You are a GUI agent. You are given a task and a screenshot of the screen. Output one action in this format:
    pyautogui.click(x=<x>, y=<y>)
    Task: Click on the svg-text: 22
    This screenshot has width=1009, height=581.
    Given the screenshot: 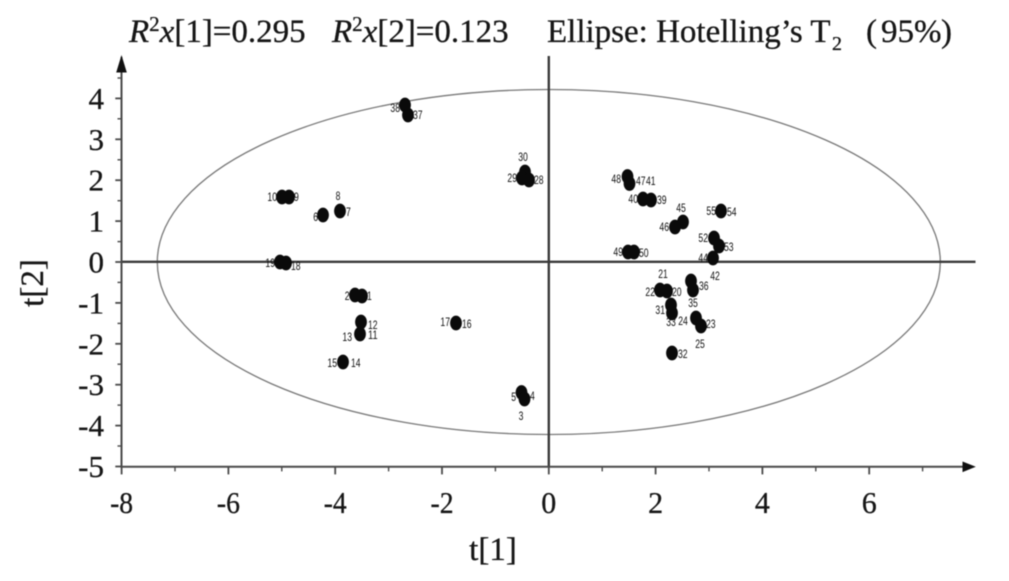 What is the action you would take?
    pyautogui.click(x=650, y=292)
    